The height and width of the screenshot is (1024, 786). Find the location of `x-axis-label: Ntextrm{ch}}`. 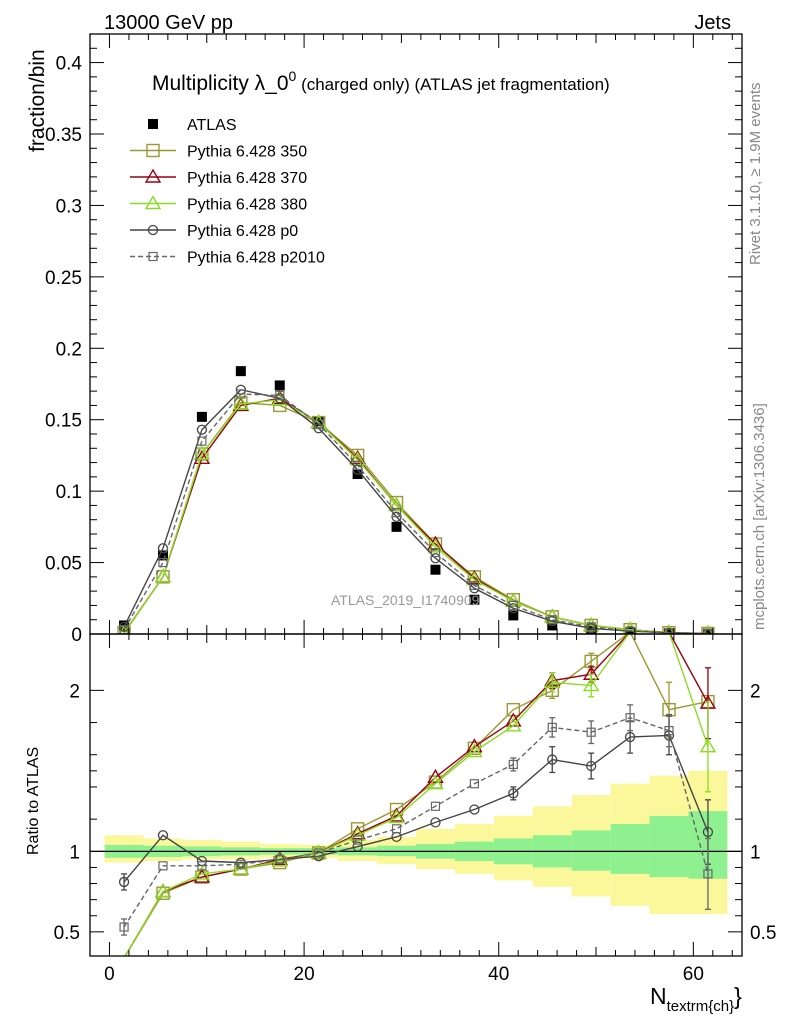

x-axis-label: Ntextrm{ch}} is located at coordinates (696, 999).